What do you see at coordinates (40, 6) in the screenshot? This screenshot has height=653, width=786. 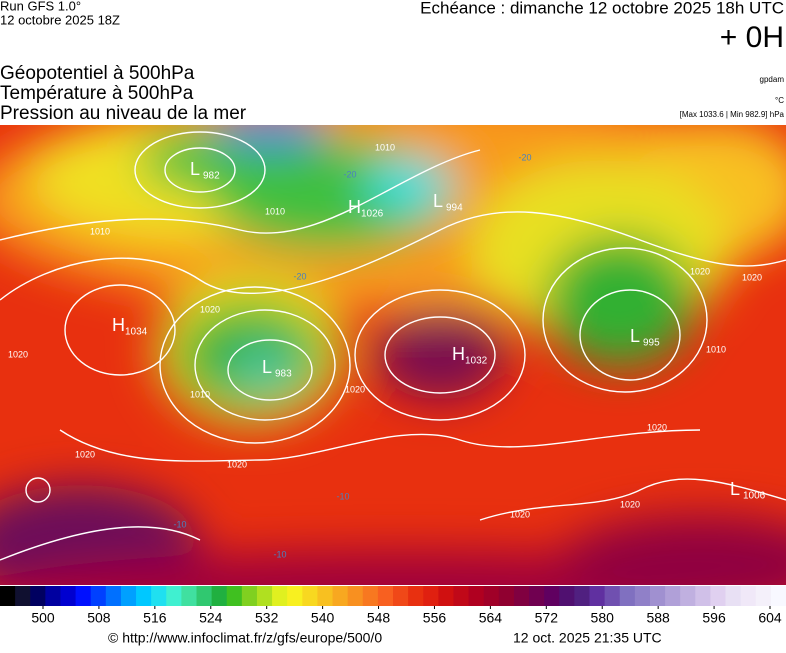 I see `run: Run GFS 1.0°` at bounding box center [40, 6].